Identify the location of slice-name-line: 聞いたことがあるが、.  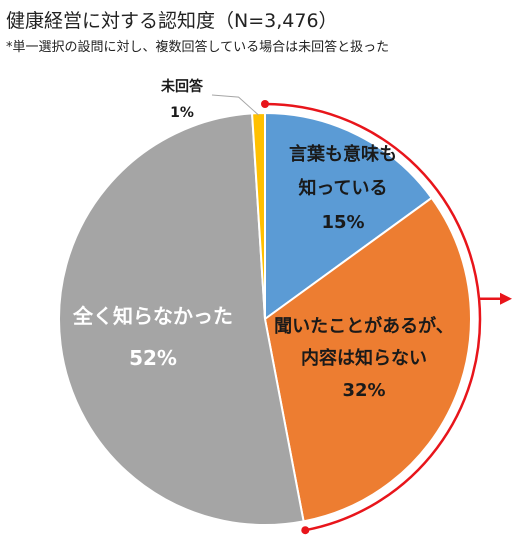
(364, 326).